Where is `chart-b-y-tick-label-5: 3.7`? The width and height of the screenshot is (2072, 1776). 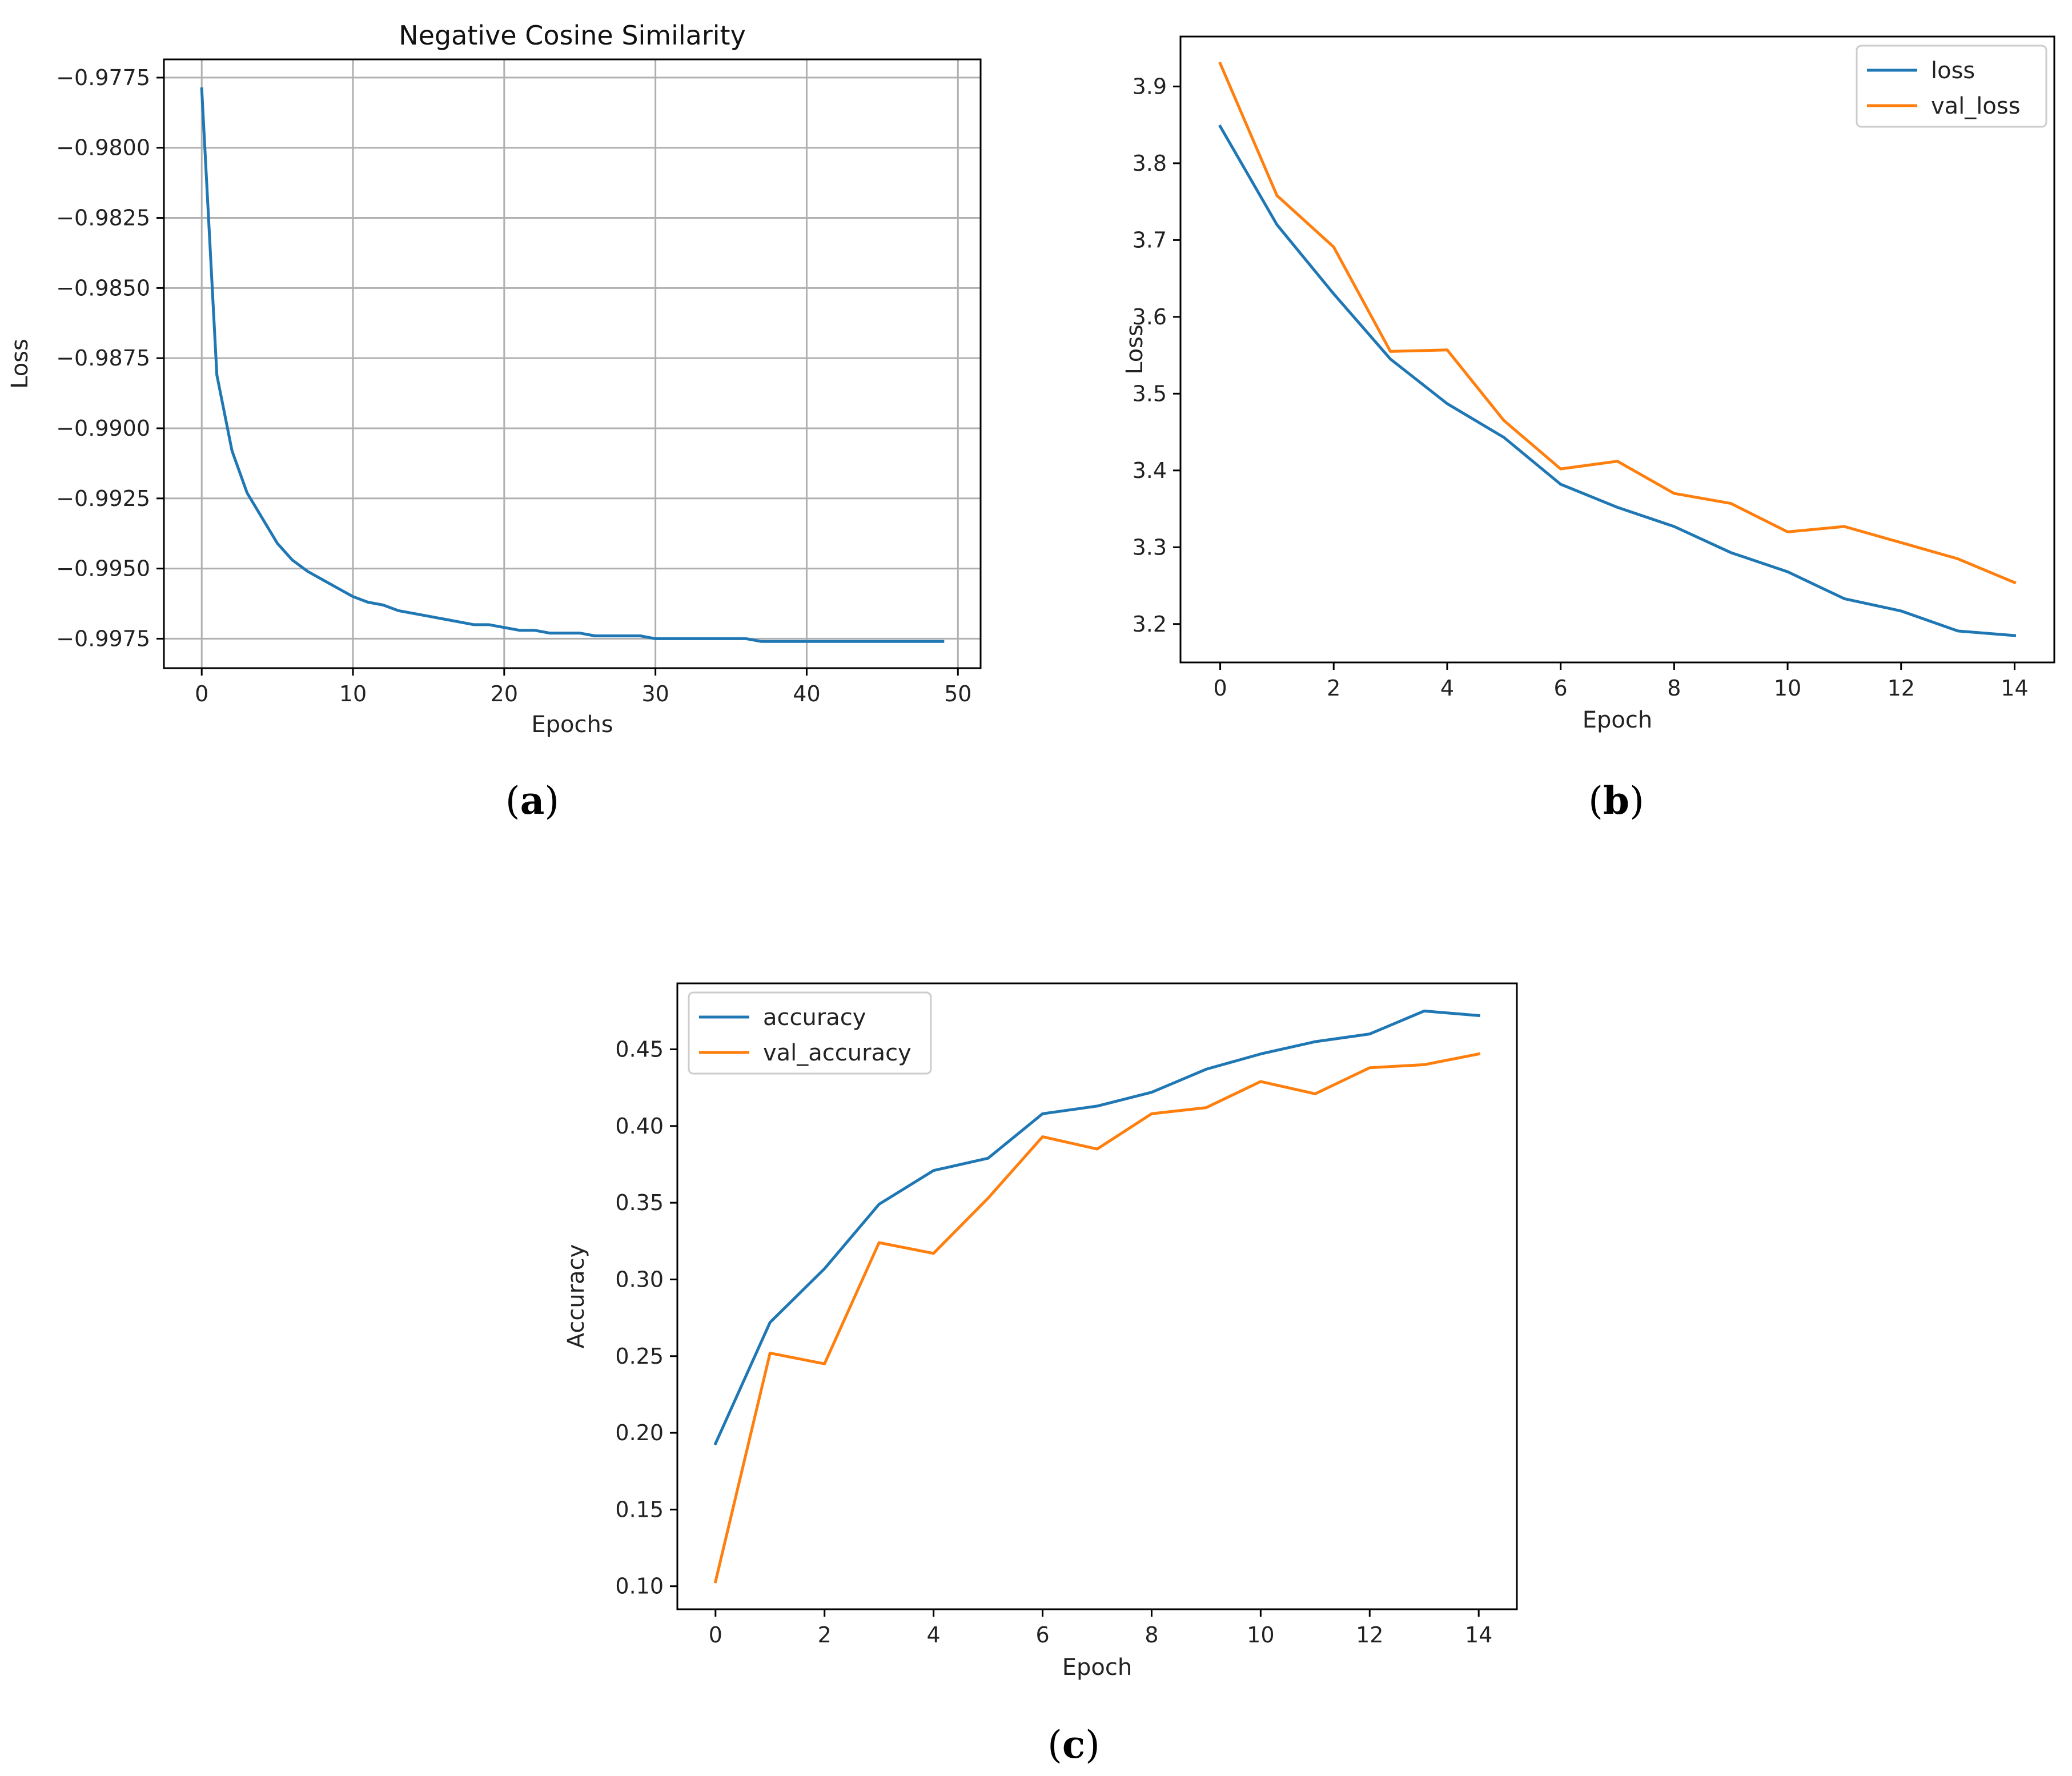
chart-b-y-tick-label-5: 3.7 is located at coordinates (1150, 240).